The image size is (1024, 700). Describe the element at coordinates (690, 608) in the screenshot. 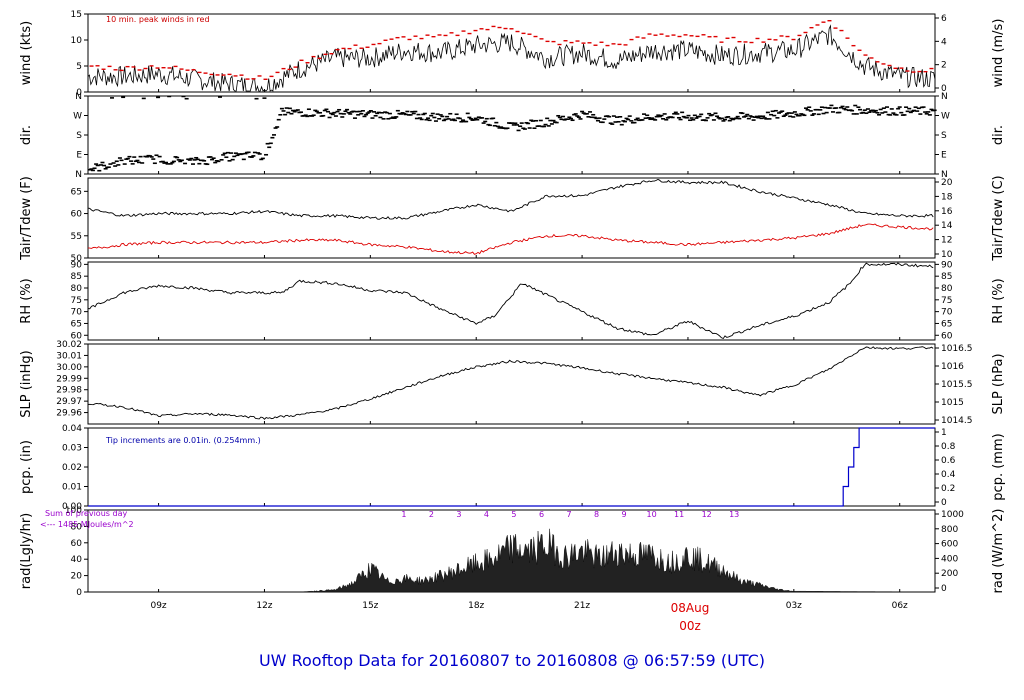

I see `day-label: 08Aug` at that location.